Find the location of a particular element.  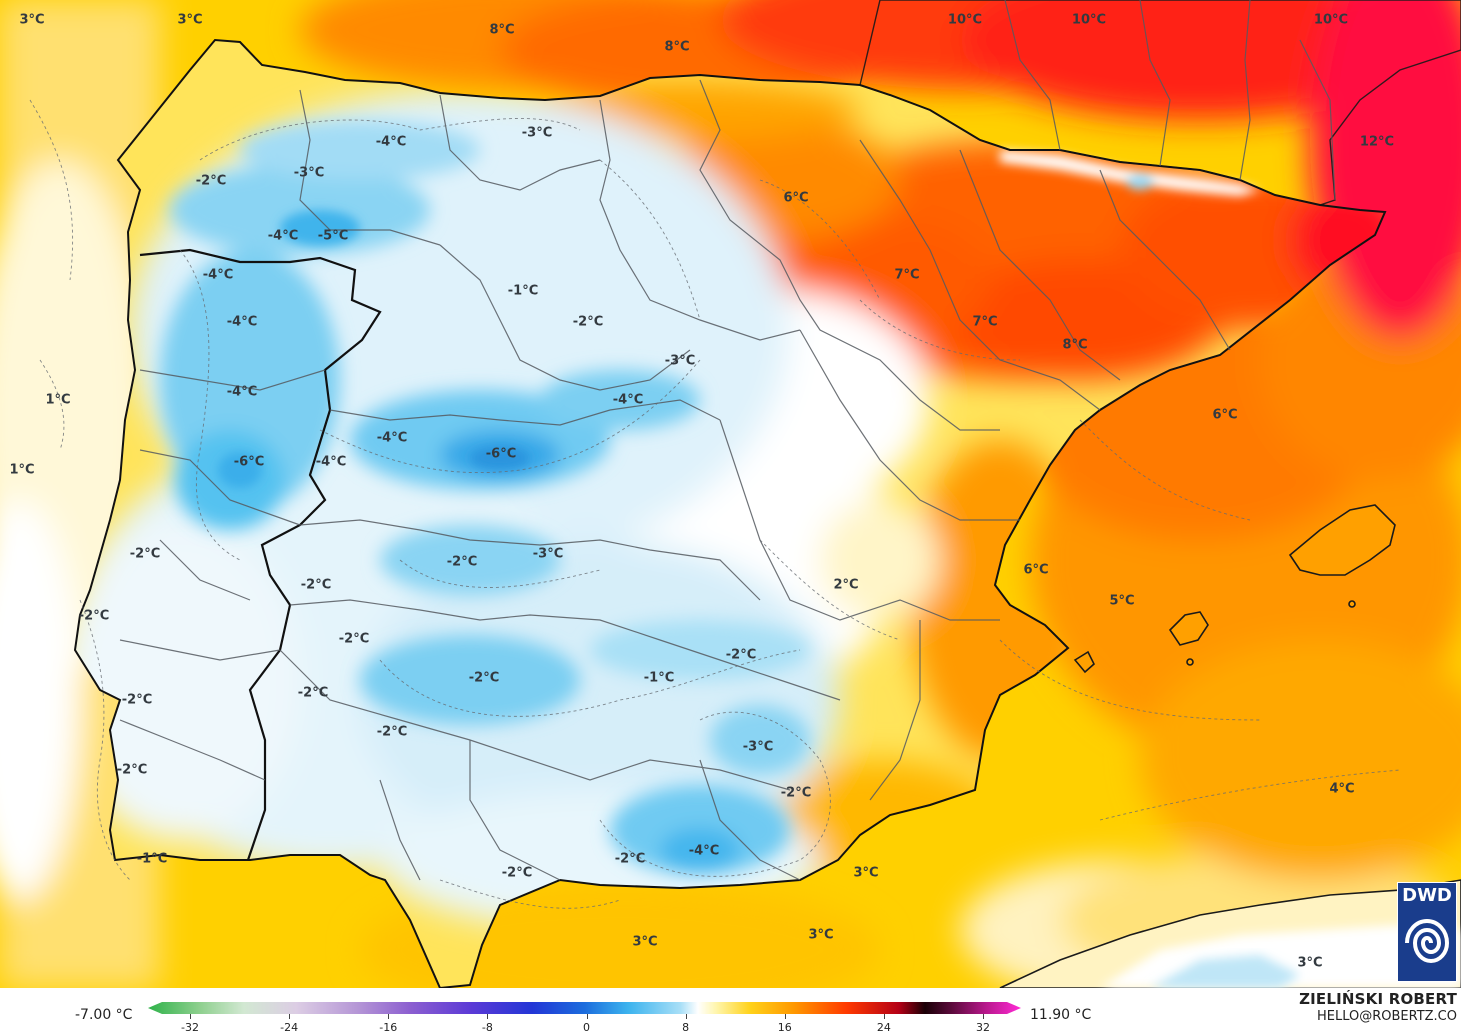

author-name: ZIELIŃSKI ROBERT is located at coordinates (1378, 999).